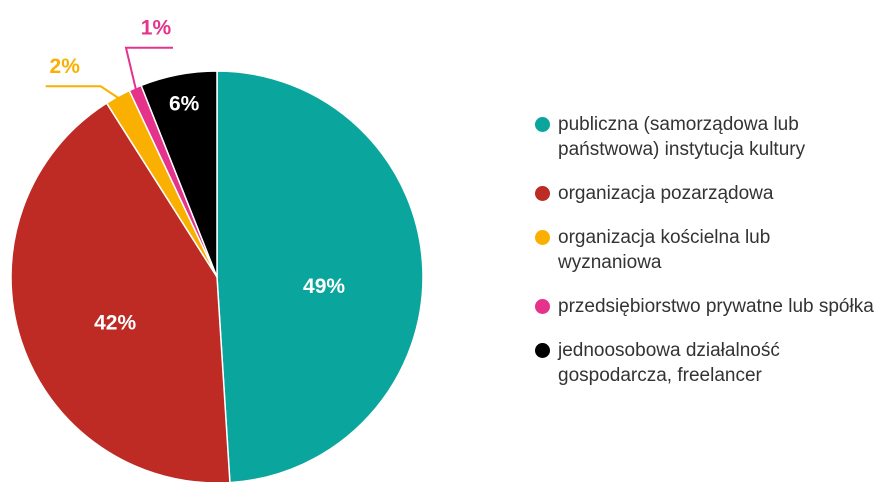 Image resolution: width=887 pixels, height=482 pixels. Describe the element at coordinates (324, 286) in the screenshot. I see `slice-label: 49%` at that location.